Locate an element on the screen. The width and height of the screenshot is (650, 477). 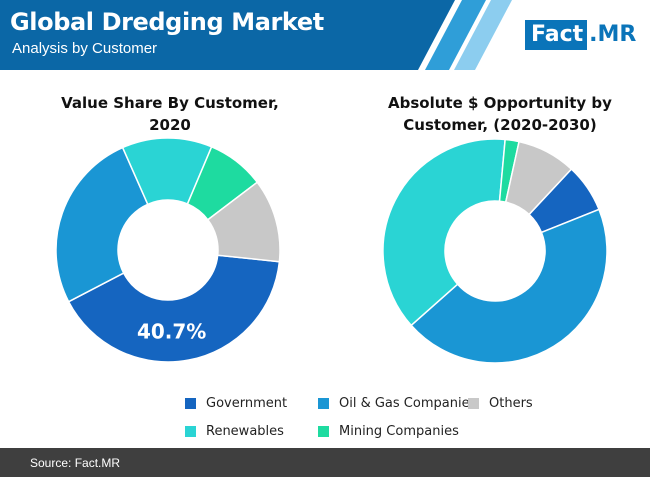
legend-label: Mining Companies is located at coordinates (399, 431).